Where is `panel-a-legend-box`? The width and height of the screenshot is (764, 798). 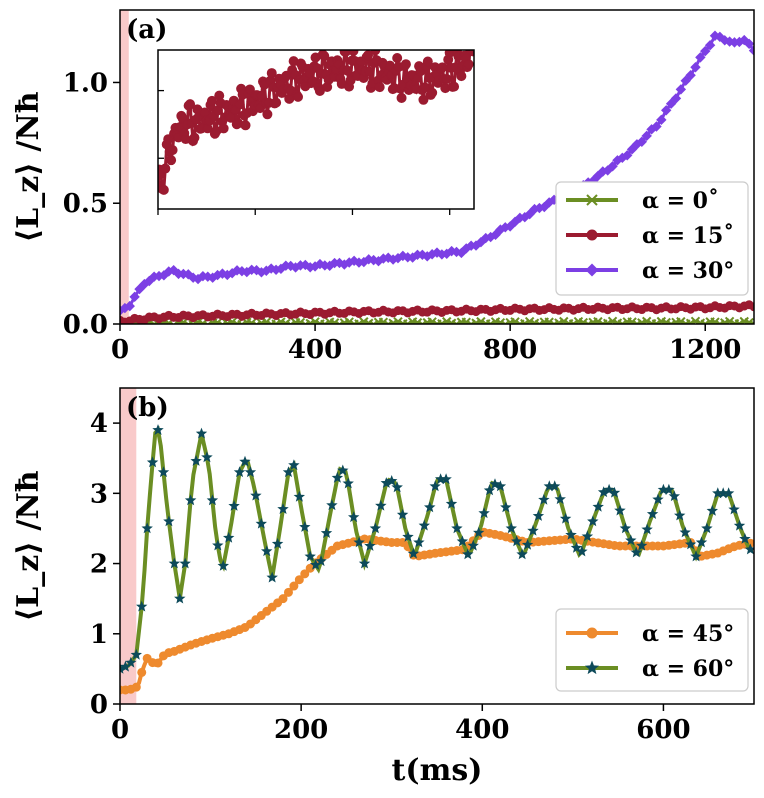
panel-a-legend-box is located at coordinates (652, 238).